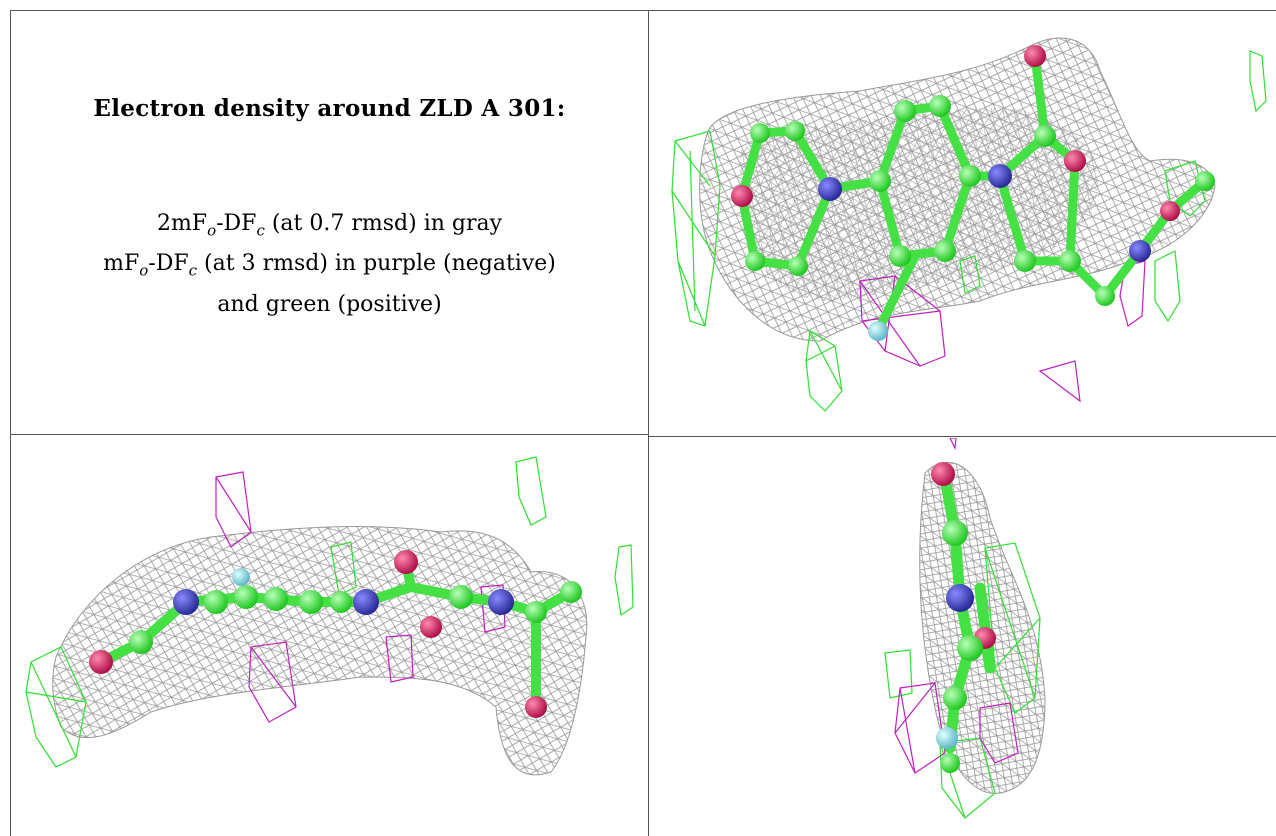  Describe the element at coordinates (648, 423) in the screenshot. I see `table-divider-vertical` at that location.